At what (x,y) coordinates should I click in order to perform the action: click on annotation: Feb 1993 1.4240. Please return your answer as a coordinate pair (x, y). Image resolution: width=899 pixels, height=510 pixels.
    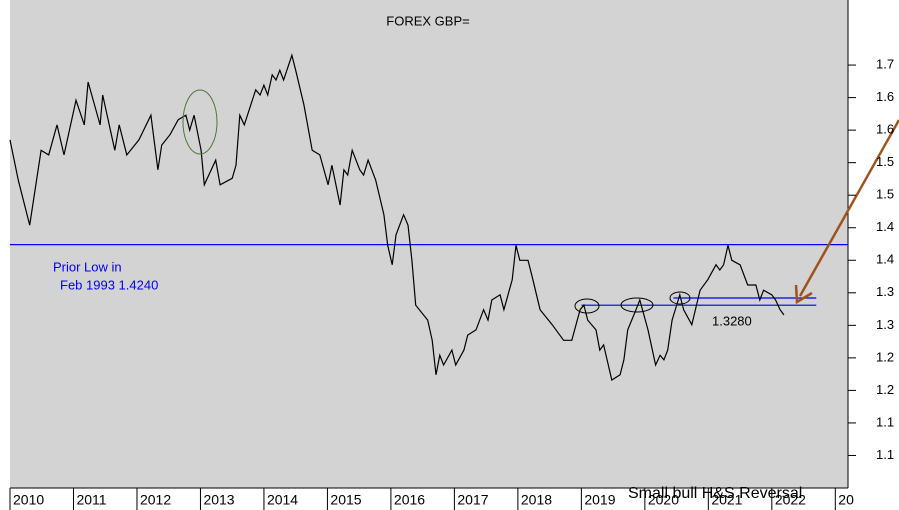
    Looking at the image, I should click on (109, 284).